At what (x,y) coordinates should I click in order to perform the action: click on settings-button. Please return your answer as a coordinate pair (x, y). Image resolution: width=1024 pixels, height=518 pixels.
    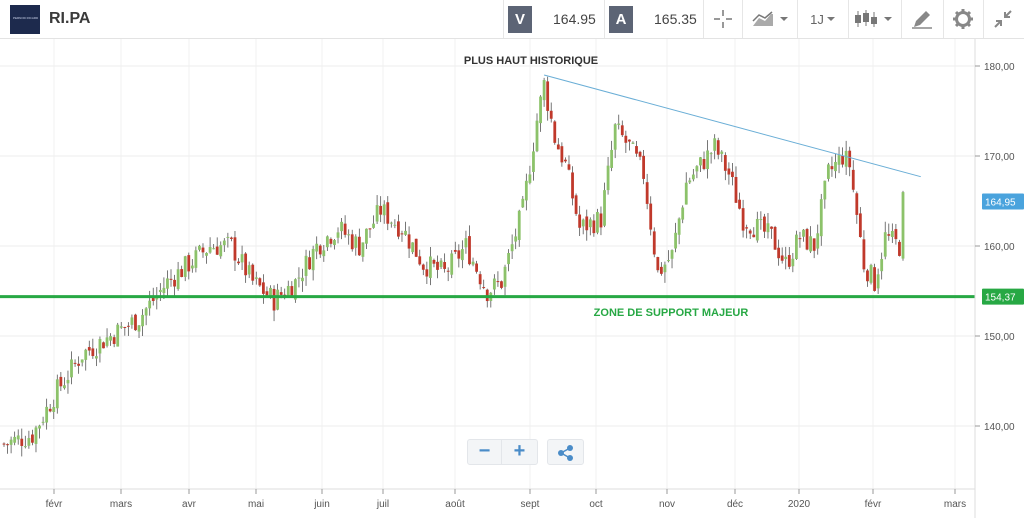
    Looking at the image, I should click on (963, 19).